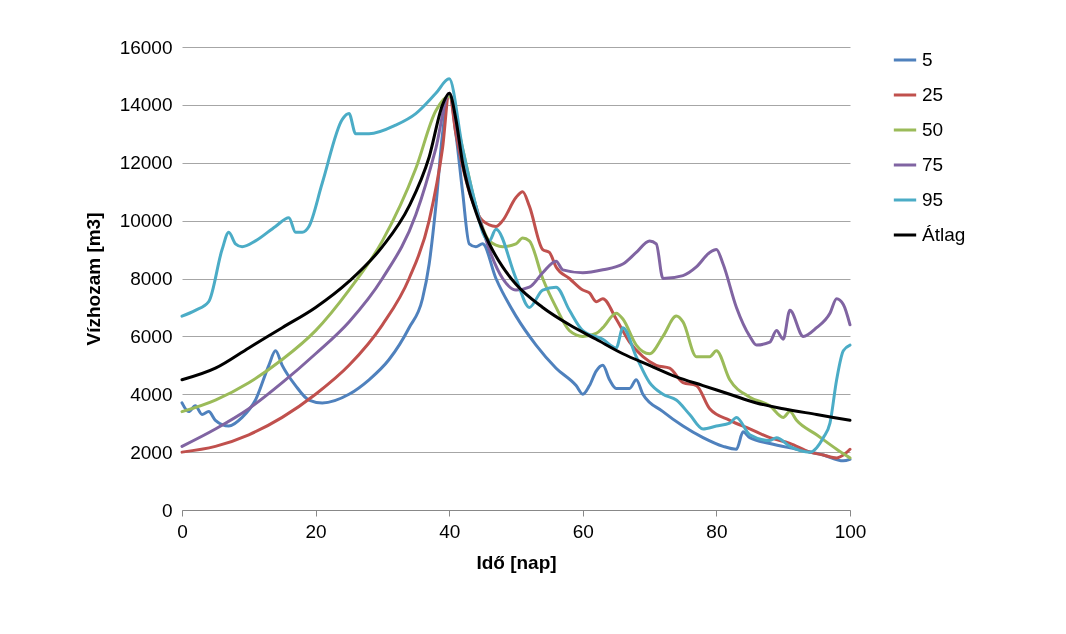 Image resolution: width=1066 pixels, height=634 pixels. Describe the element at coordinates (927, 59) in the screenshot. I see `legend-label: 5` at that location.